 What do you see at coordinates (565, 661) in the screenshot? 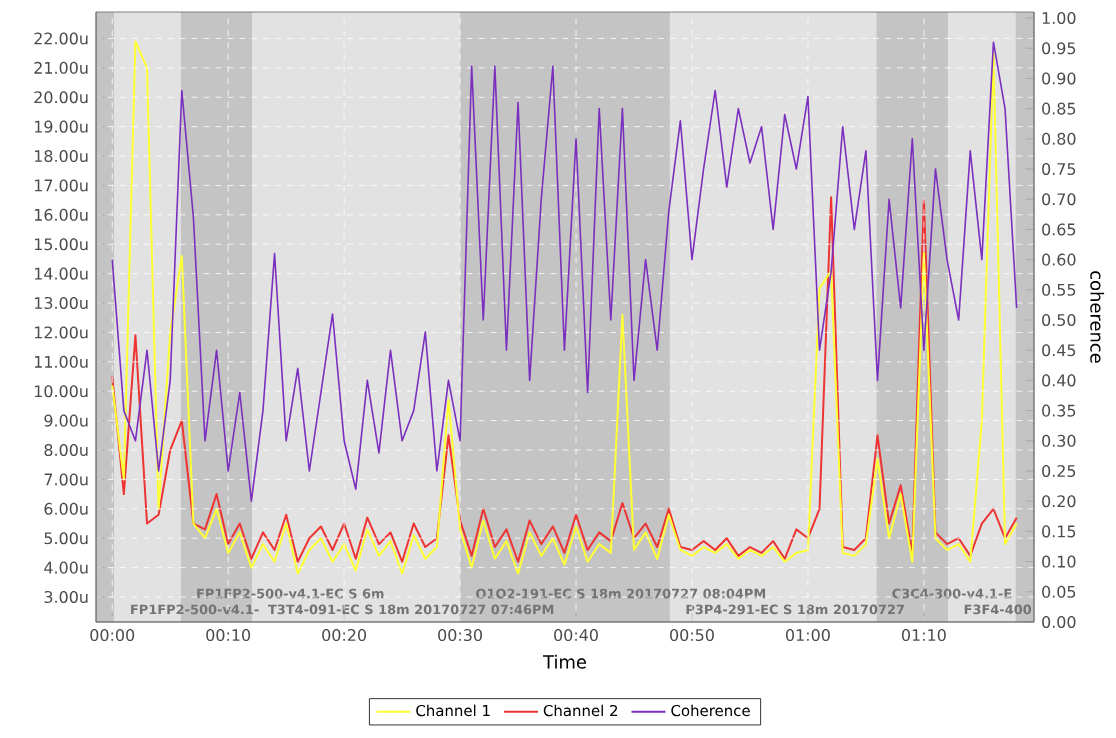
I see `x-axis-title: Time` at bounding box center [565, 661].